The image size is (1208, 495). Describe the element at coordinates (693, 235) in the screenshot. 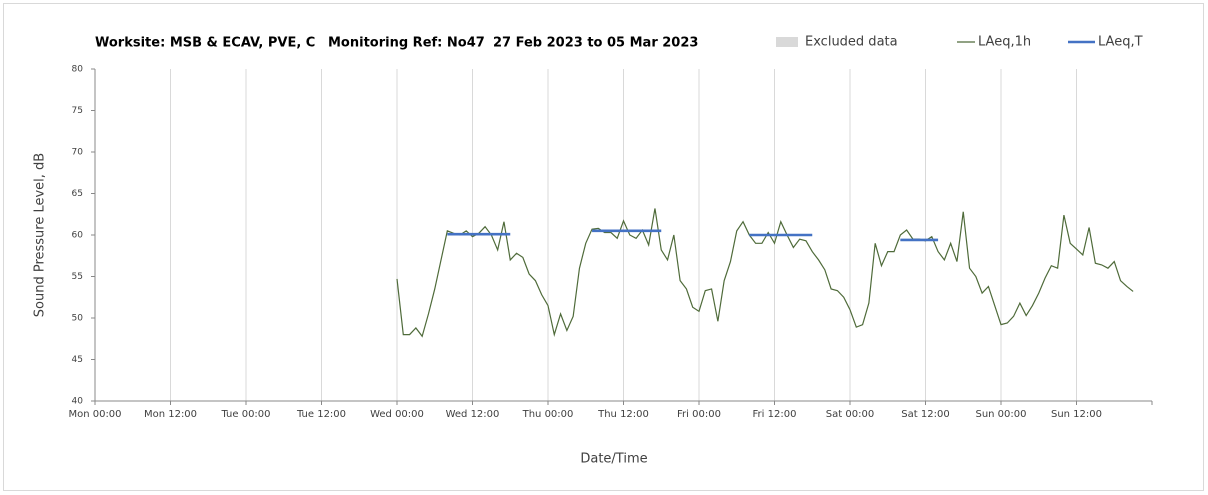

I see `series-line` at that location.